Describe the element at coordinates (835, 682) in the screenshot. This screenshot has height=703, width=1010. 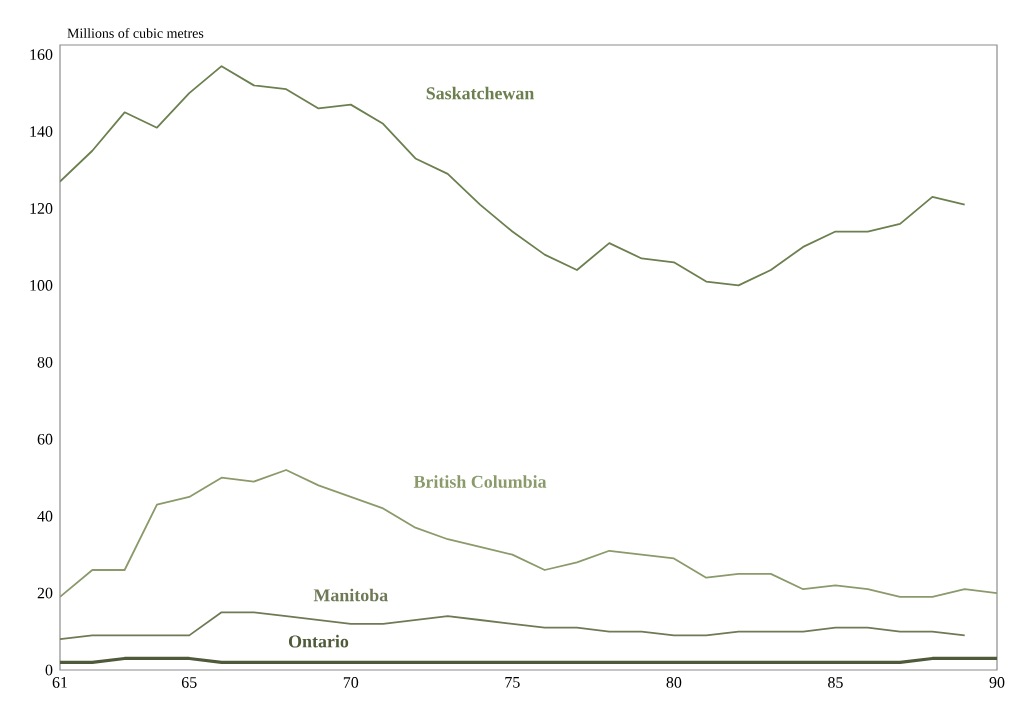
I see `x-tick-label: 85` at that location.